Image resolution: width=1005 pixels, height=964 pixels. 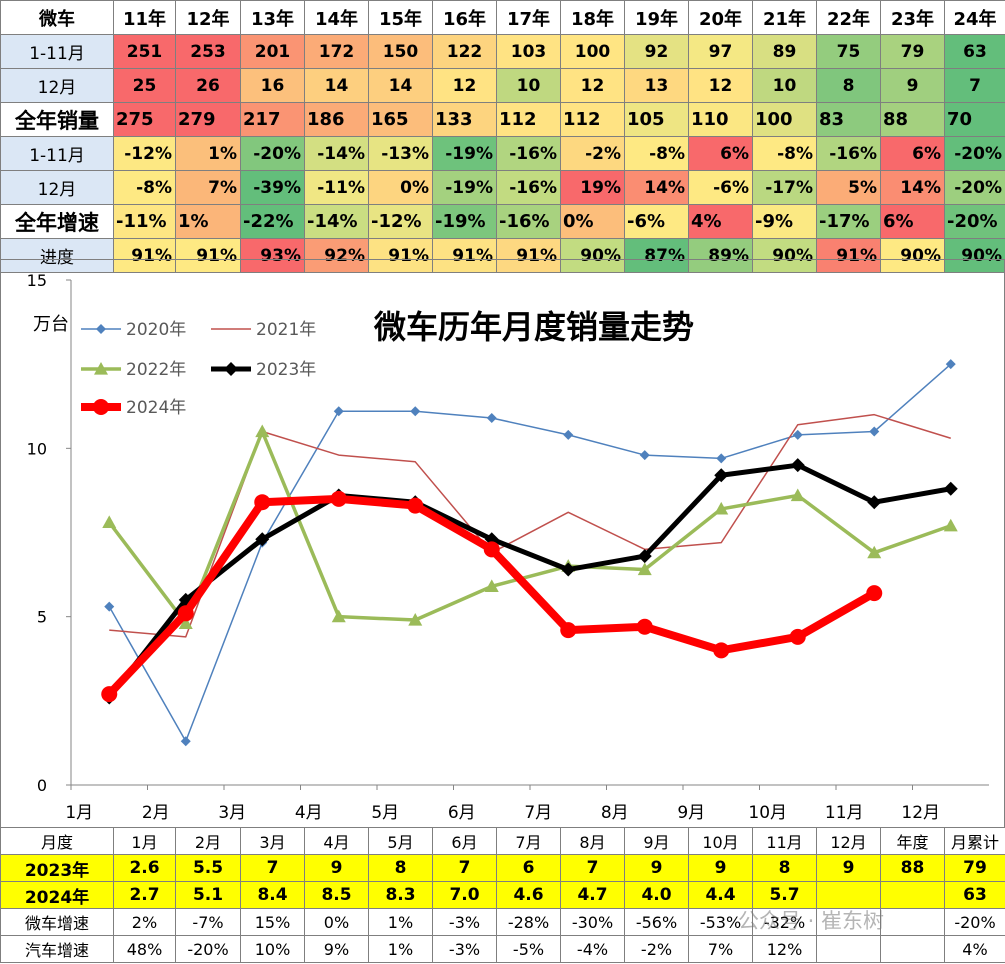 I want to click on column-header: 24年, so click(x=974, y=17).